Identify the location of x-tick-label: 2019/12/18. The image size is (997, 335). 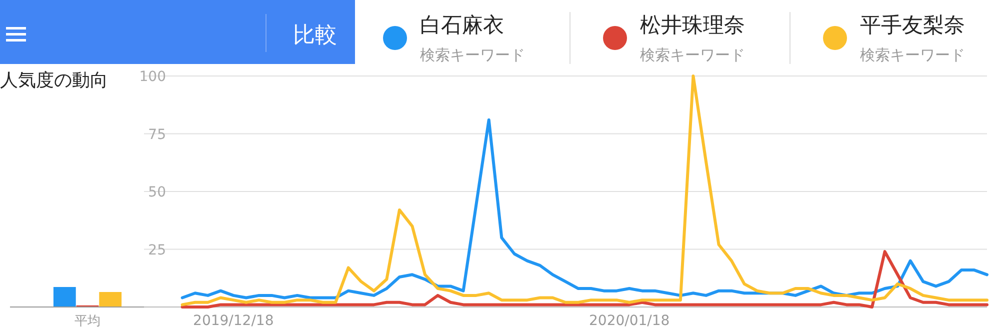
(233, 321).